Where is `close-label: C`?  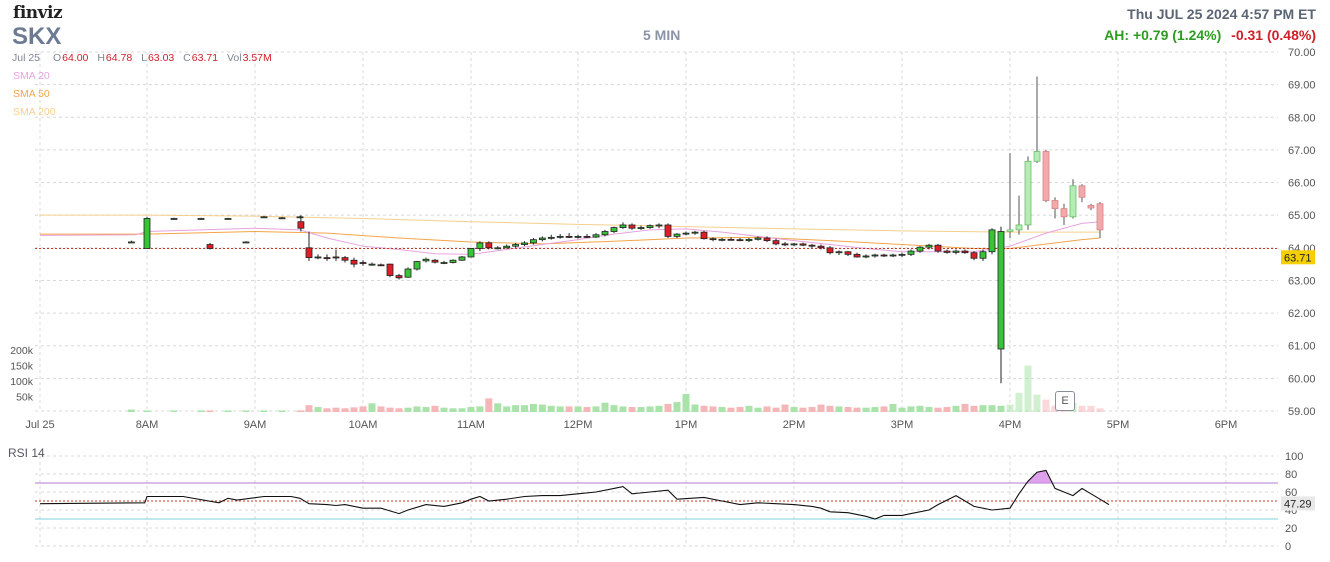
close-label: C is located at coordinates (187, 58).